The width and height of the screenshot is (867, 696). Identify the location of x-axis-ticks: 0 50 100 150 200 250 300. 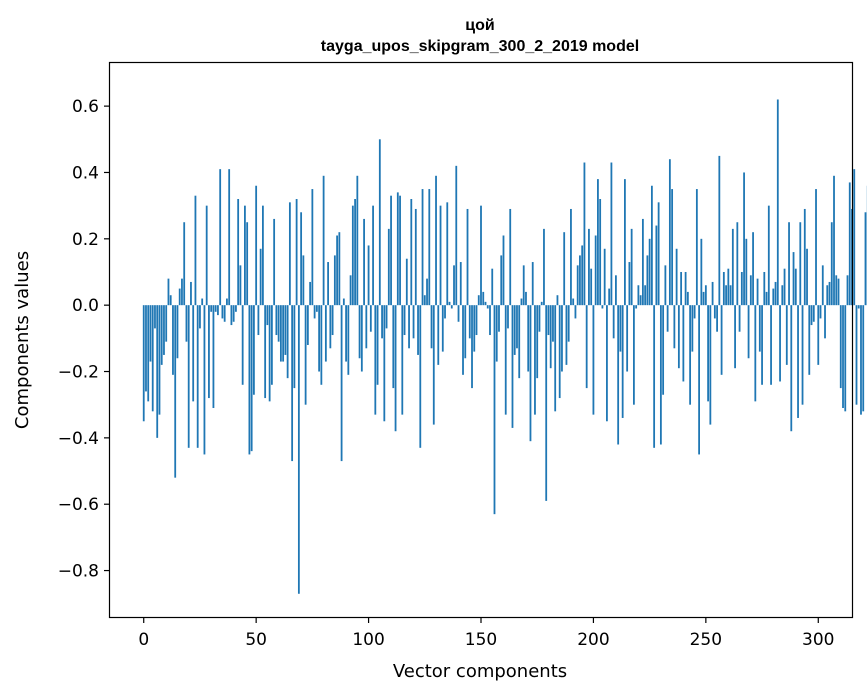
(486, 633).